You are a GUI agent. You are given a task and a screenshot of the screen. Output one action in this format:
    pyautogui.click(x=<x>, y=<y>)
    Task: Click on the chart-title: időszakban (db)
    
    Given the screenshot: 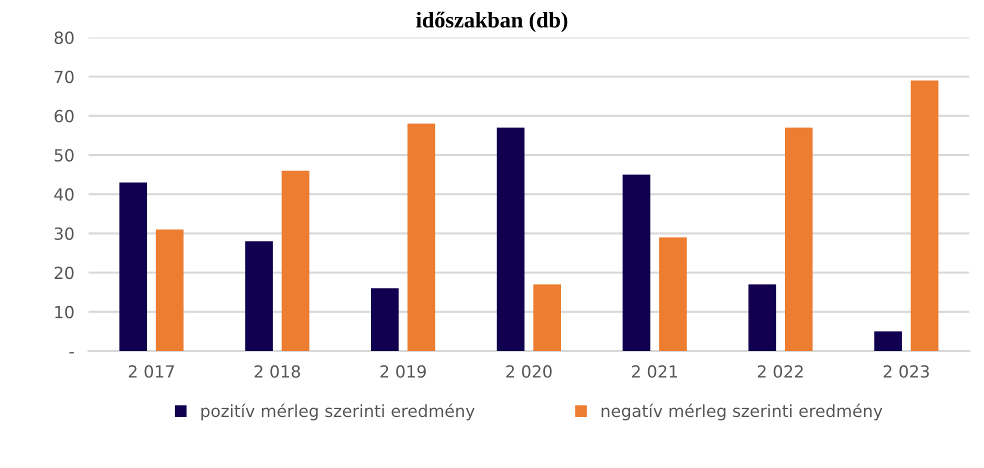 What is the action you would take?
    pyautogui.click(x=492, y=22)
    